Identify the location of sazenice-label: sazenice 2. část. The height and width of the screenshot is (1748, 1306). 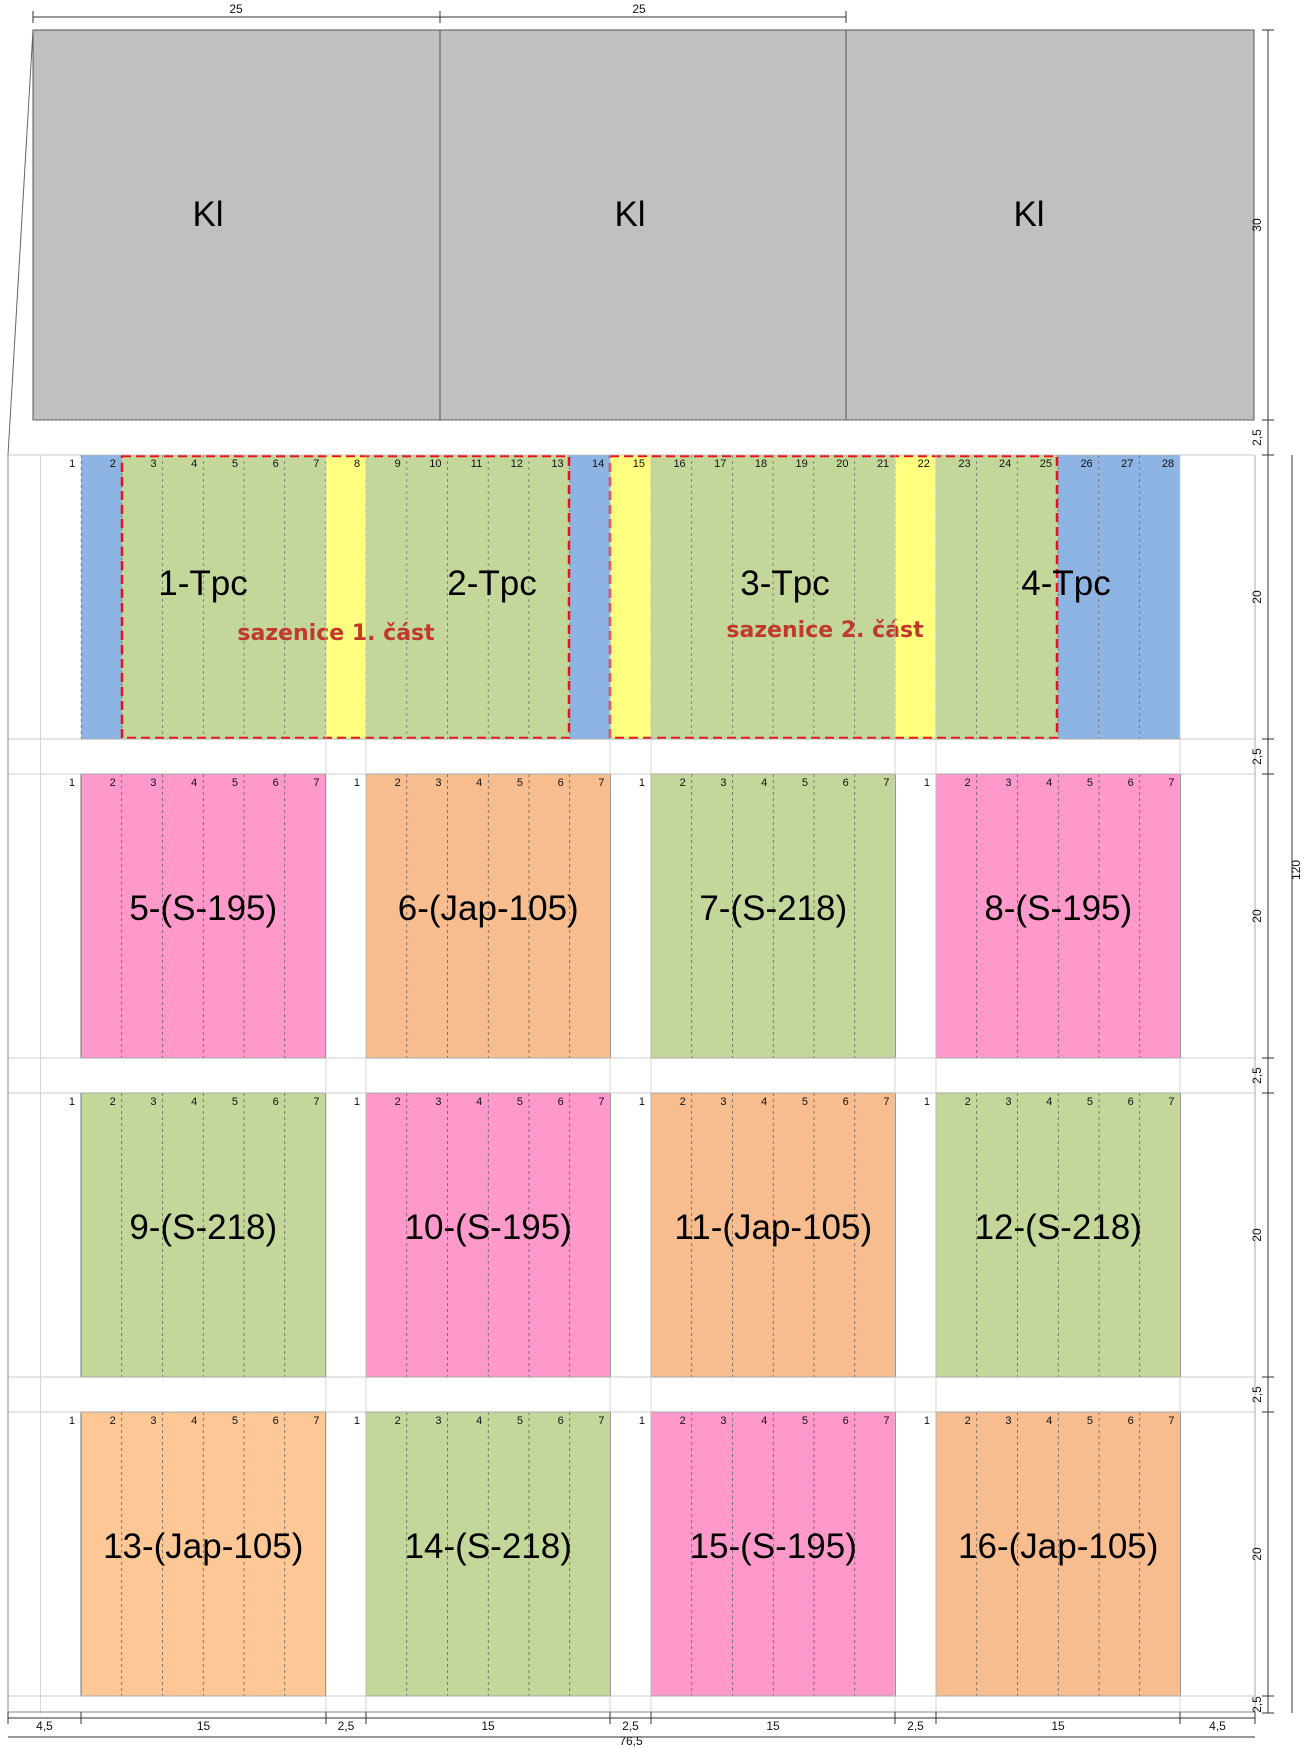
(825, 630).